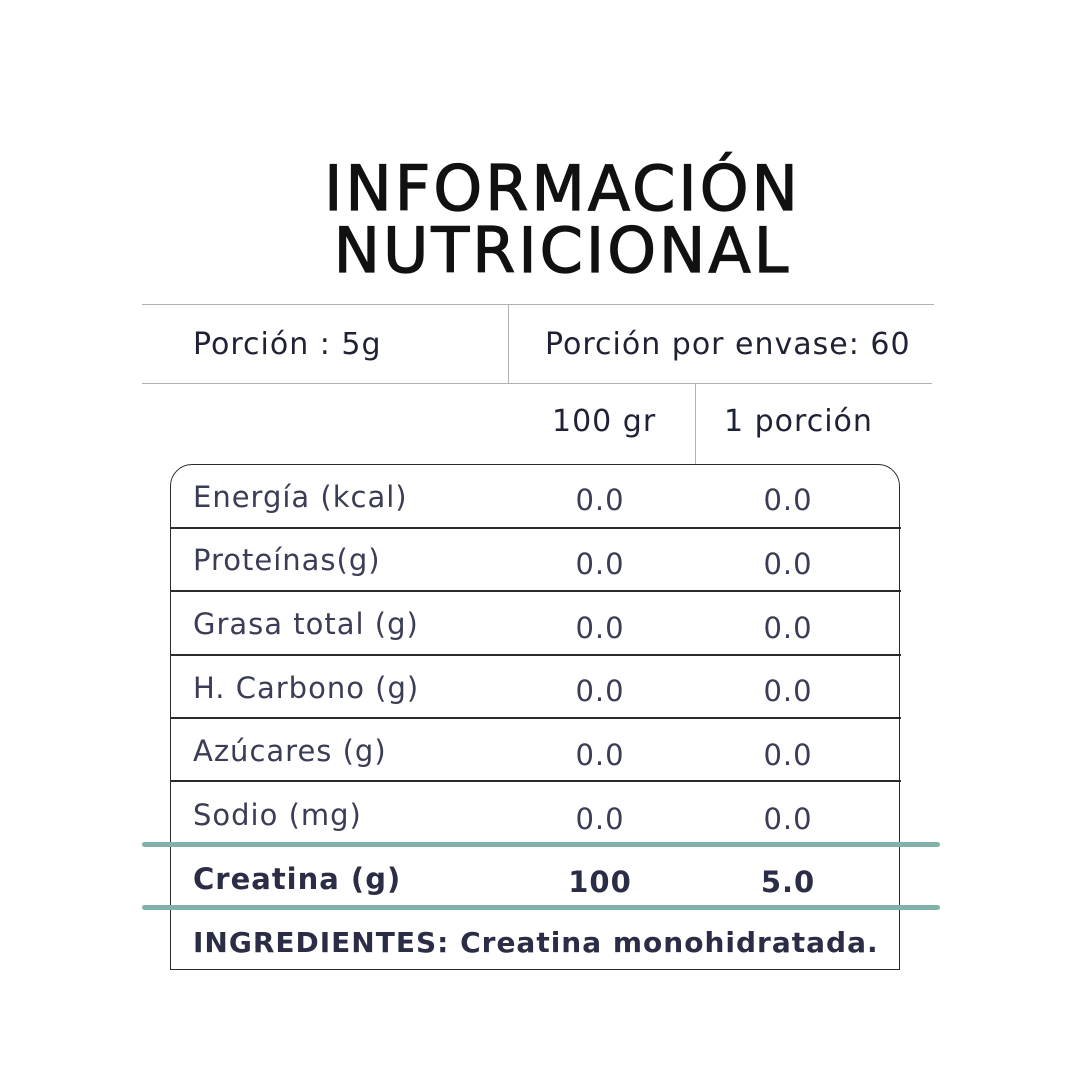  What do you see at coordinates (600, 755) in the screenshot?
I see `row-value-sugars-100g: 0.0` at bounding box center [600, 755].